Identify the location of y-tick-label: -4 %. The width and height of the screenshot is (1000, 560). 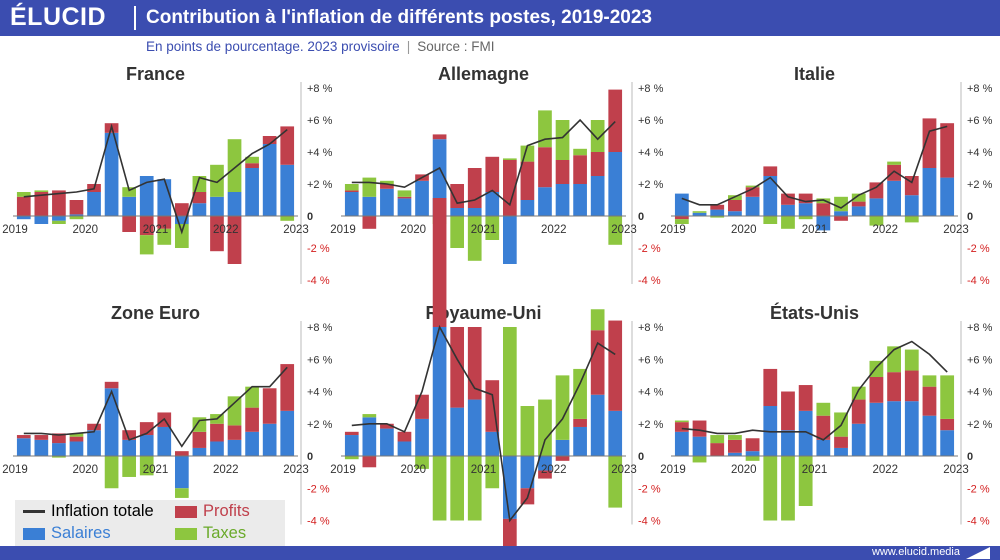
(318, 281).